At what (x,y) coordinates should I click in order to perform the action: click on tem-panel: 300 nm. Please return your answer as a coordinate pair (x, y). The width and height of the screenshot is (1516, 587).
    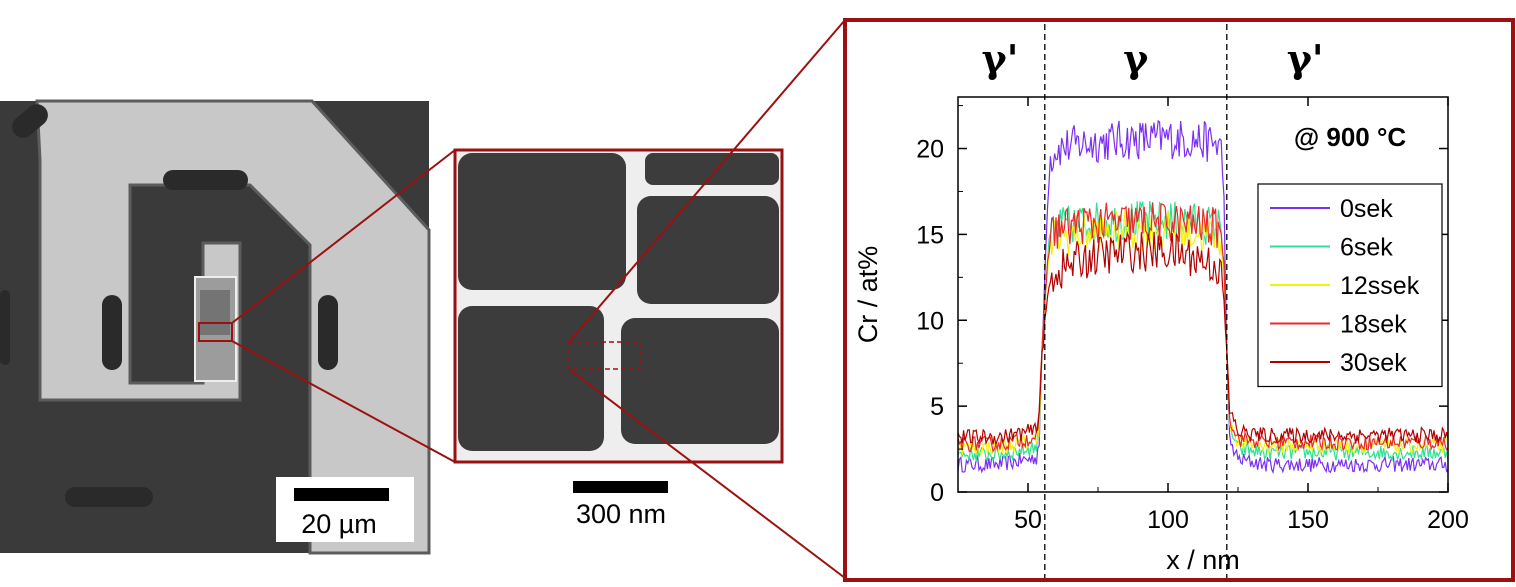
    Looking at the image, I should click on (618, 338).